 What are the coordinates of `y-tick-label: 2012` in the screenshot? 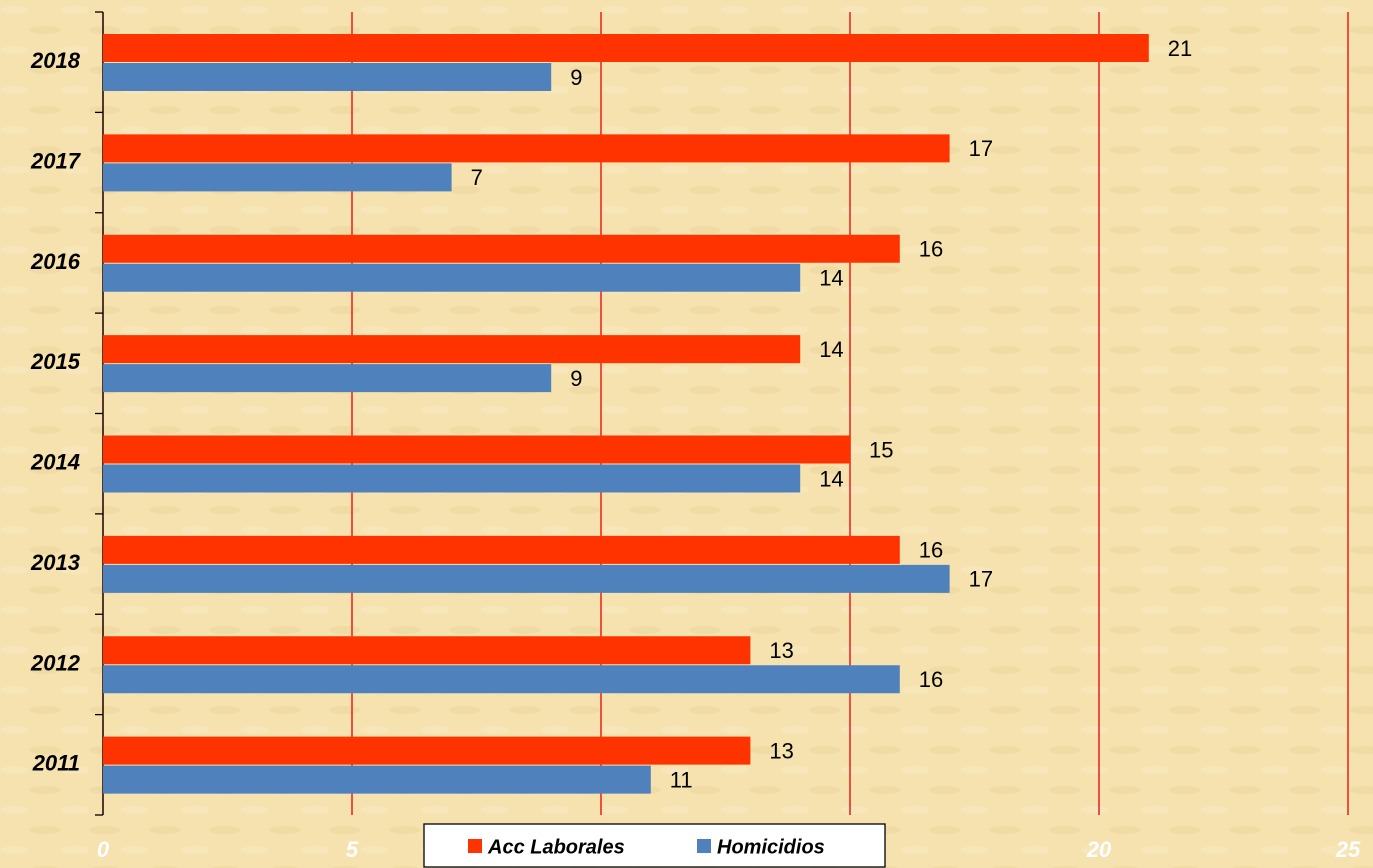 It's located at (55, 662).